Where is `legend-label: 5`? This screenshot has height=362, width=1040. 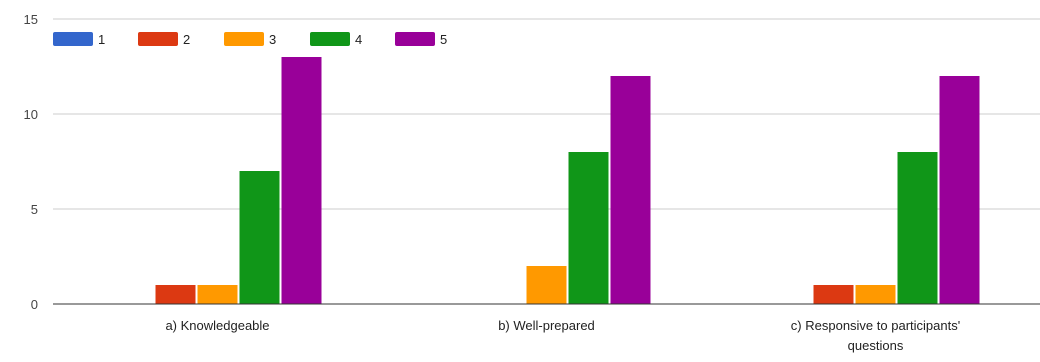 legend-label: 5 is located at coordinates (443, 39).